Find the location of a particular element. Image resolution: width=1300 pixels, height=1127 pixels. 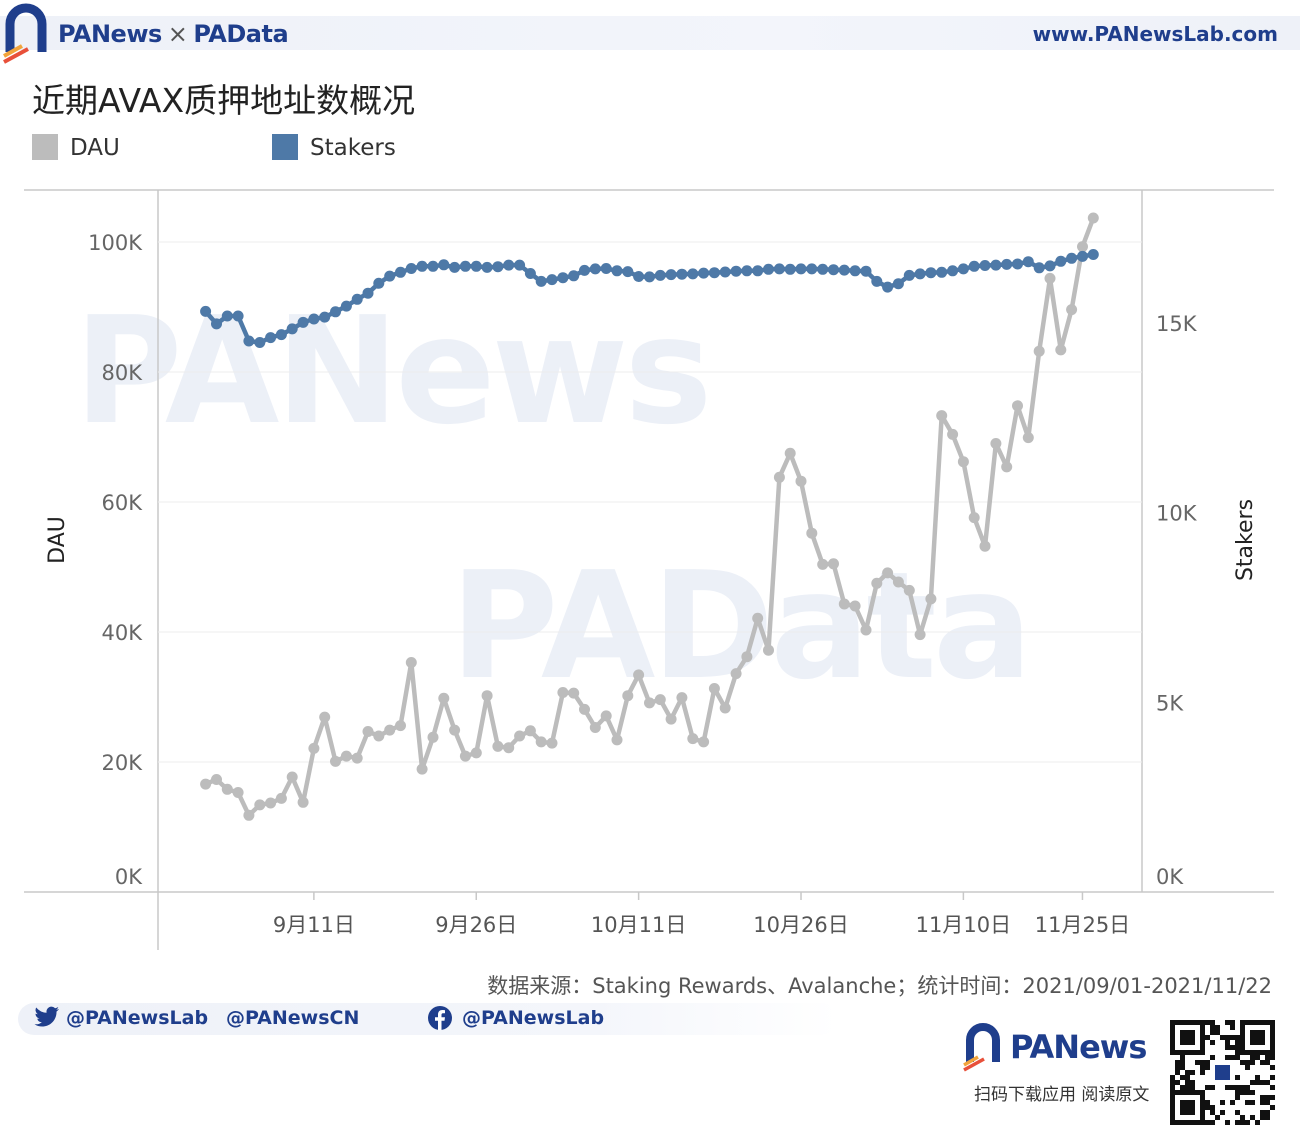

x-tick-label: 9月26日 is located at coordinates (476, 925).